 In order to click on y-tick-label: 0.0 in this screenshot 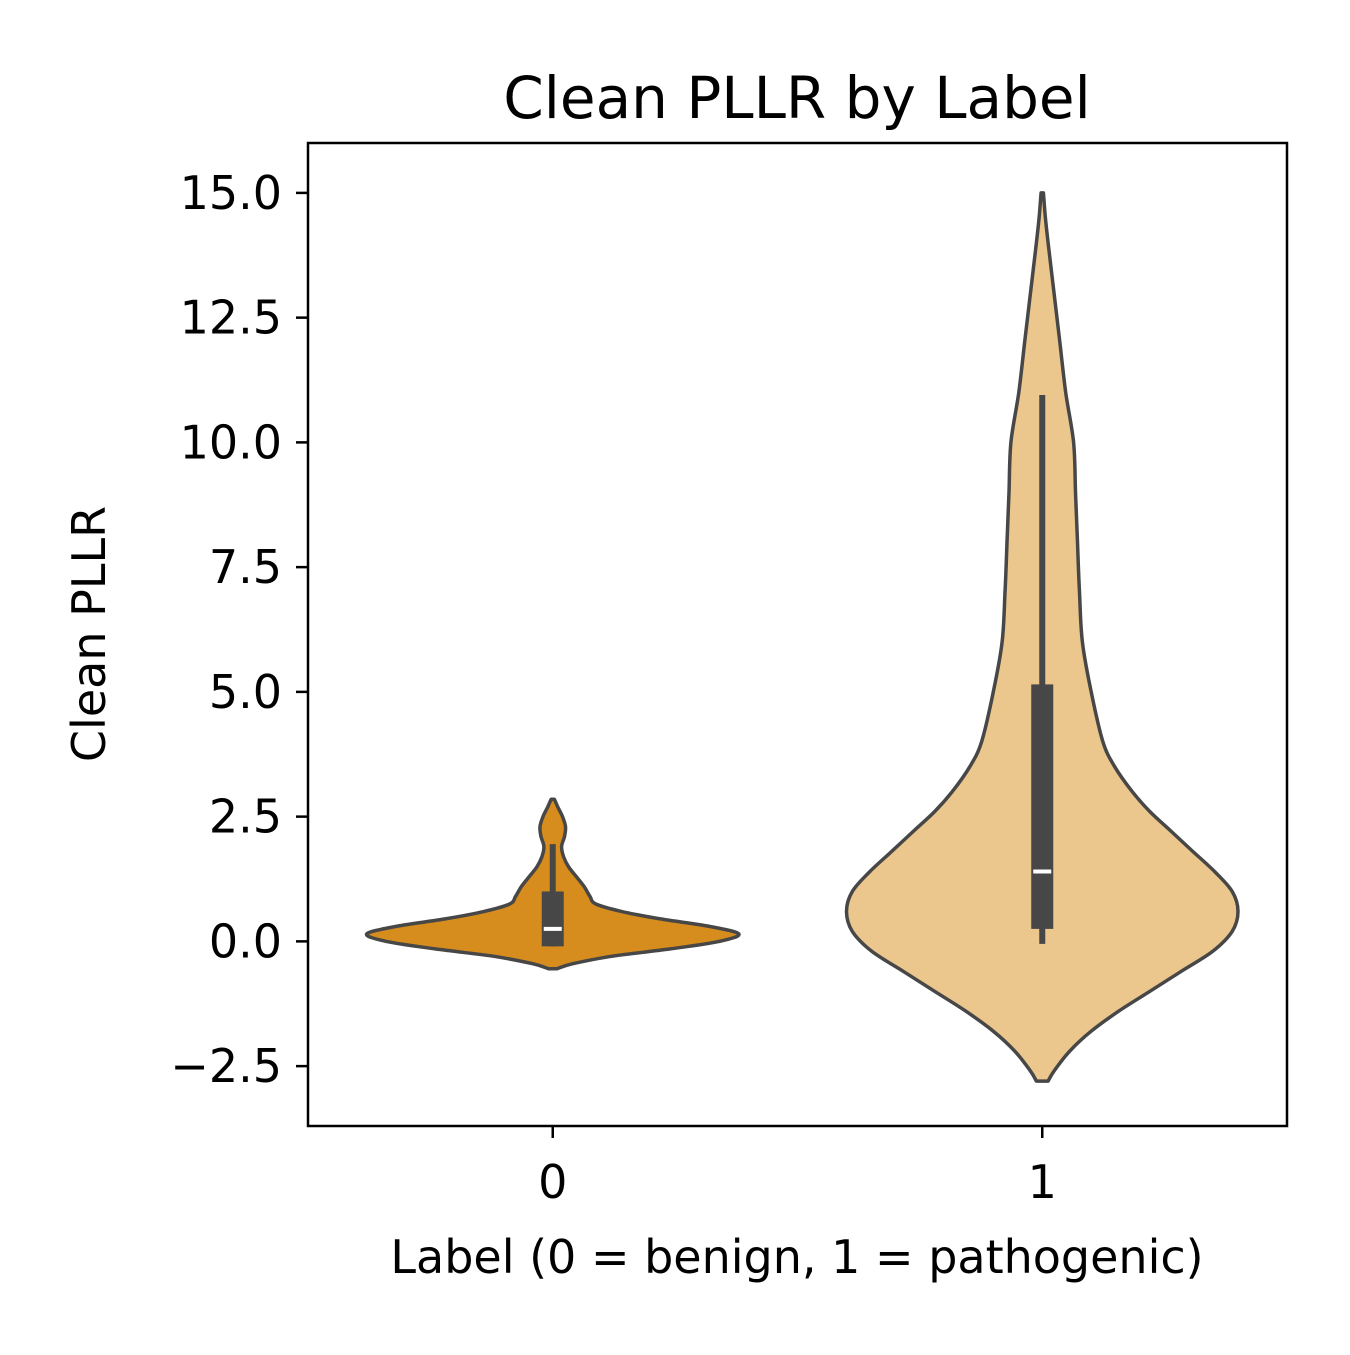, I will do `click(245, 941)`.